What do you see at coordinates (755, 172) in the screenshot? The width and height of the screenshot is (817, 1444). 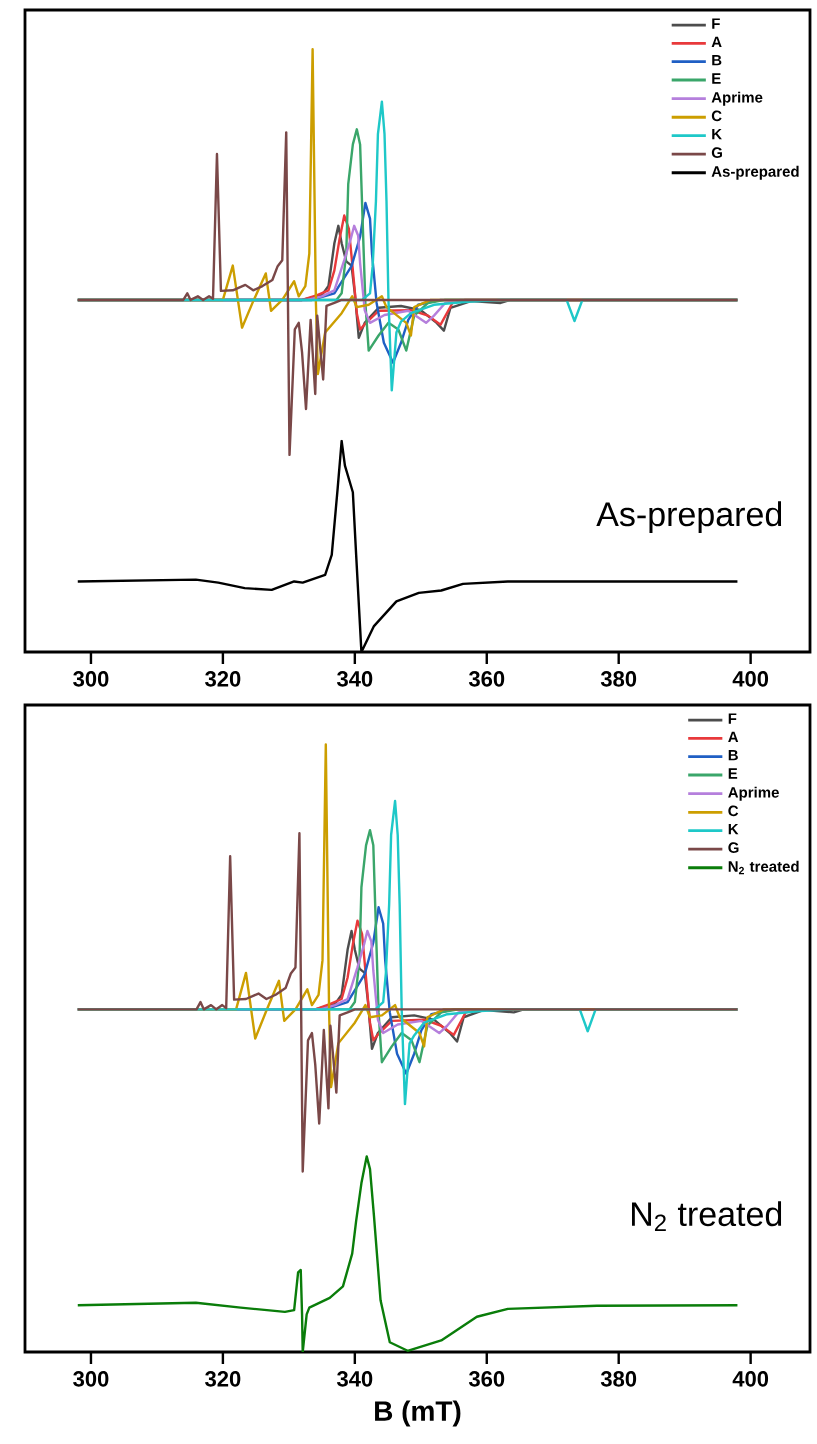 I see `legend-label: As-prepared` at bounding box center [755, 172].